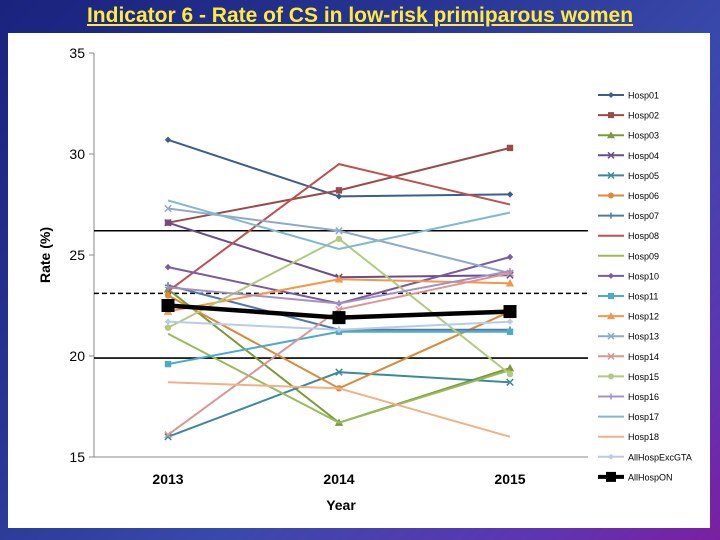 Image resolution: width=720 pixels, height=540 pixels. I want to click on series-allhospon, so click(339, 312).